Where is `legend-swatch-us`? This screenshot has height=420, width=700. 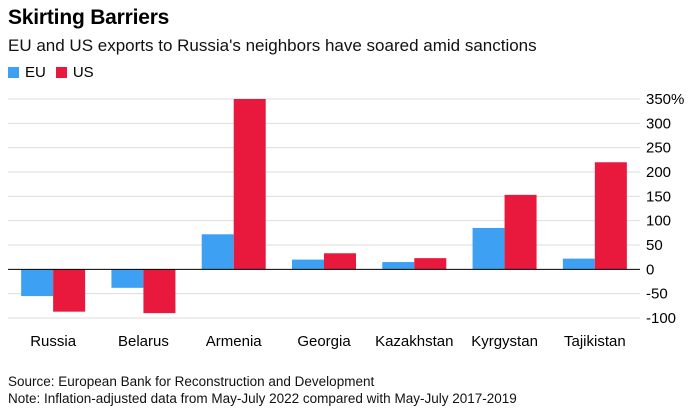
legend-swatch-us is located at coordinates (61, 72).